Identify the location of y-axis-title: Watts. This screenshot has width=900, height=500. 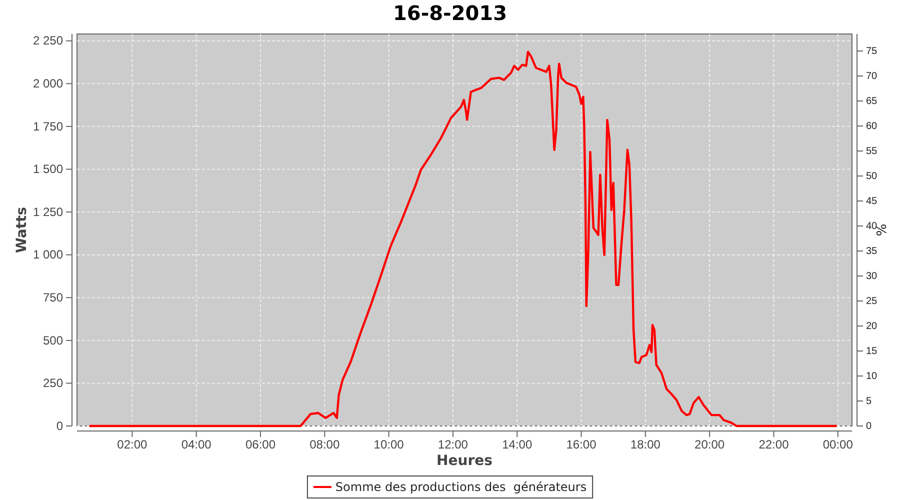
(22, 230).